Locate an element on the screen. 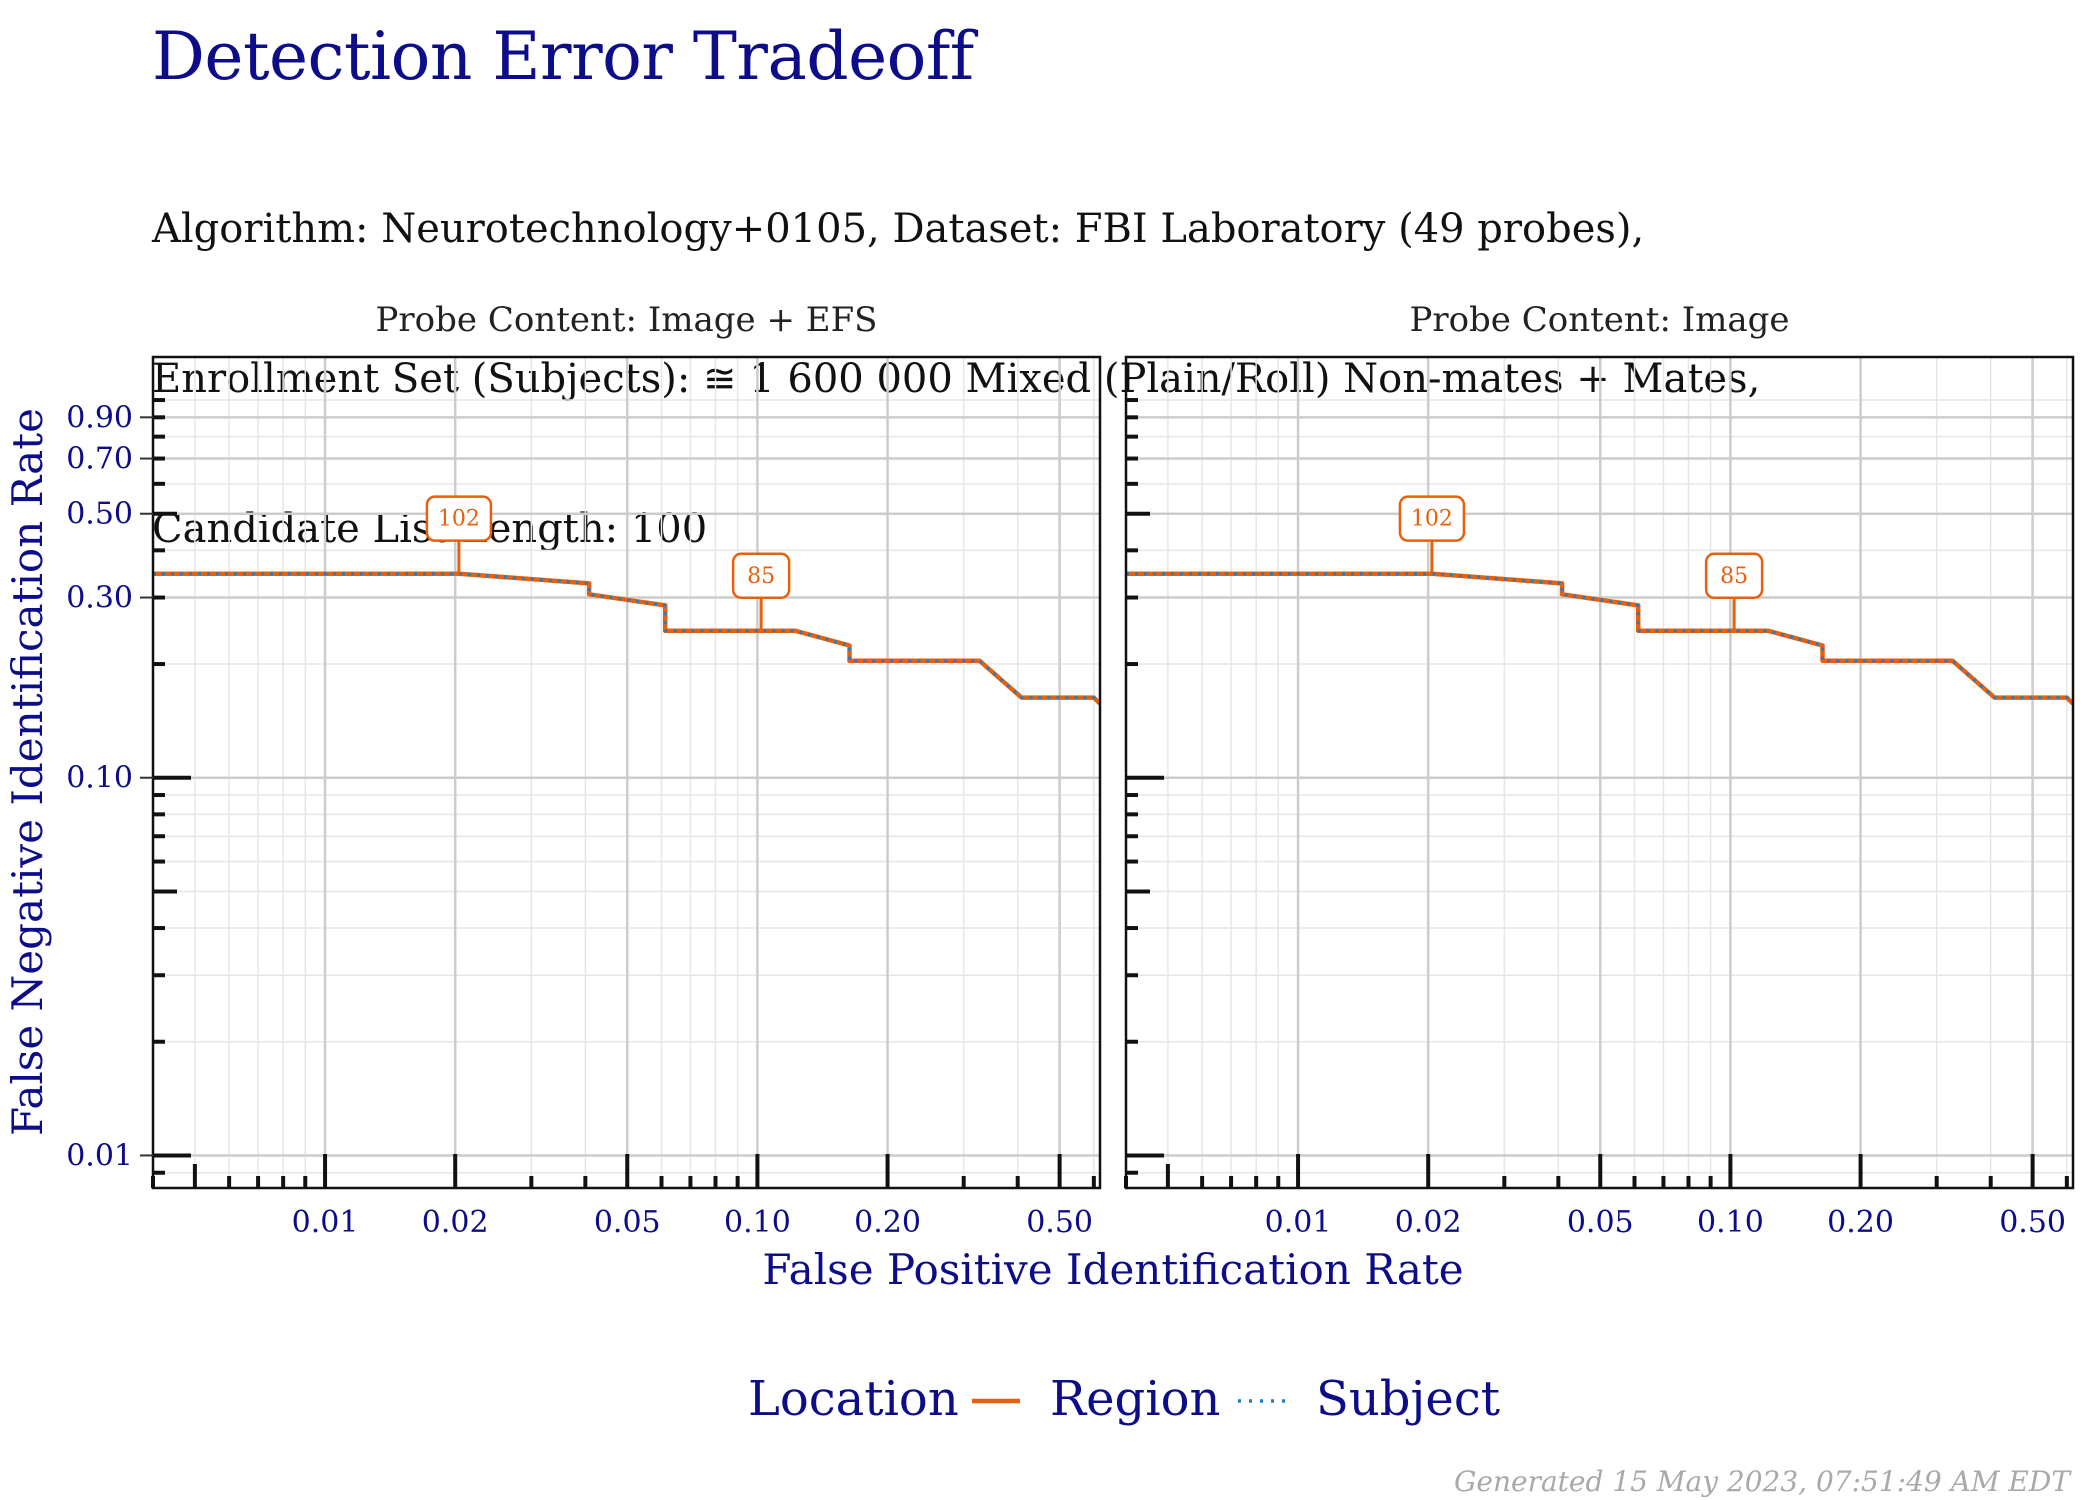 This screenshot has width=2100, height=1500. y-axis-title: False Negative Identification Rate is located at coordinates (27, 772).